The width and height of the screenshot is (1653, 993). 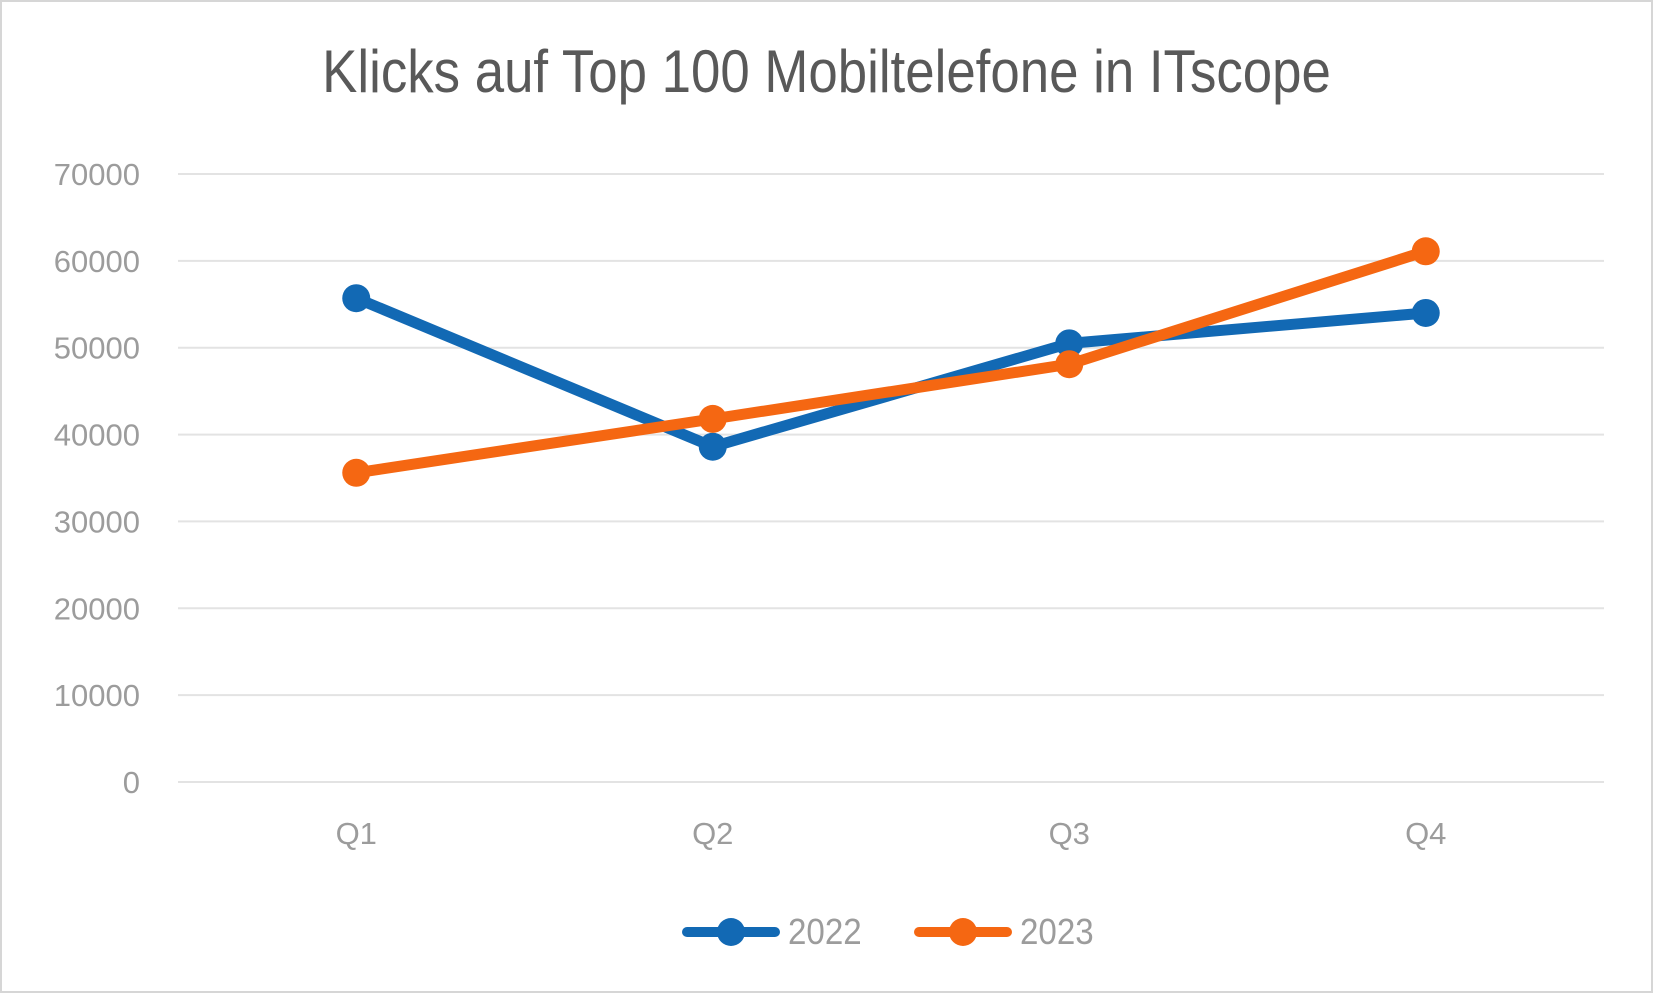 I want to click on data-point-2022-Q2, so click(x=712, y=446).